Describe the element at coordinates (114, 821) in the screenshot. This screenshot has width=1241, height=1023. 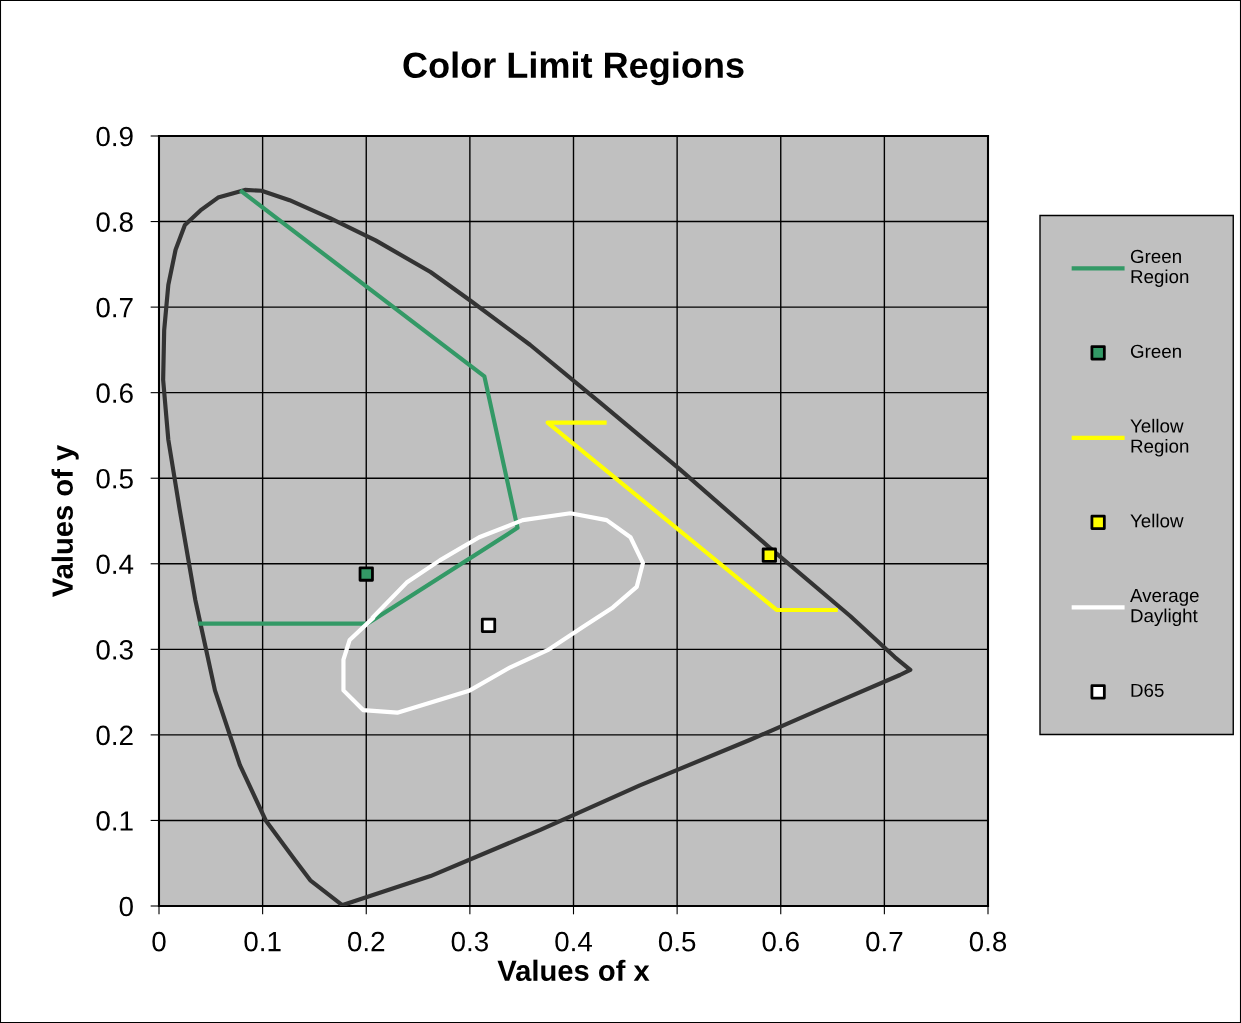
I see `y-tick-label: 0.1` at that location.